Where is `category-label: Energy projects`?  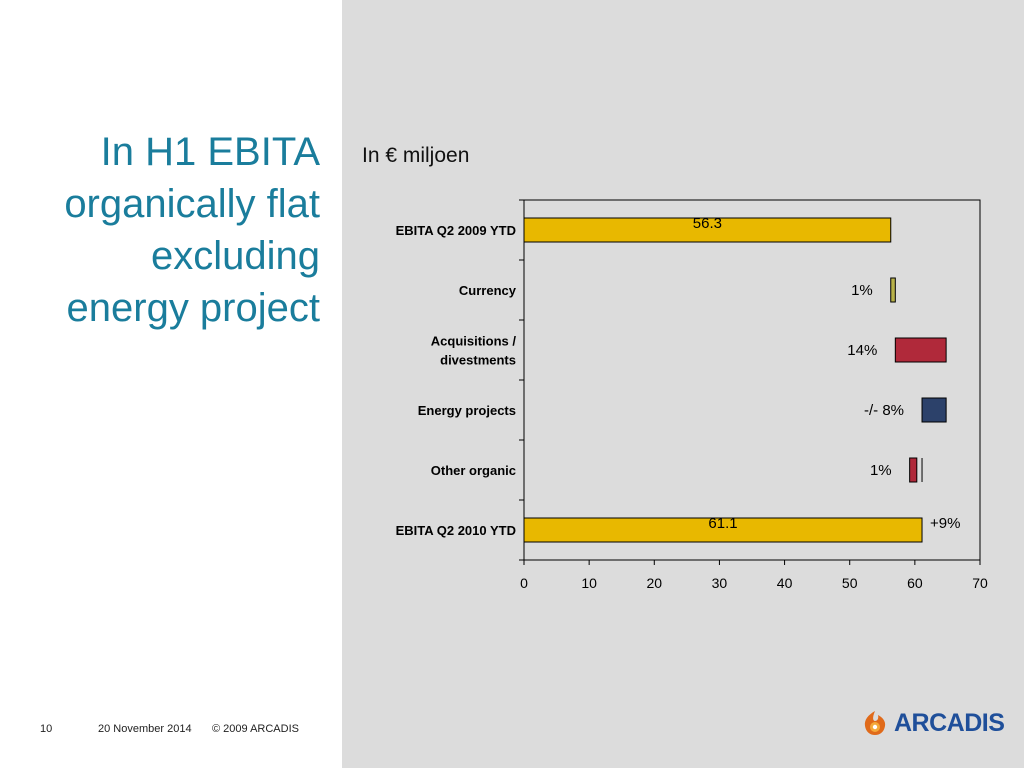
category-label: Energy projects is located at coordinates (467, 410).